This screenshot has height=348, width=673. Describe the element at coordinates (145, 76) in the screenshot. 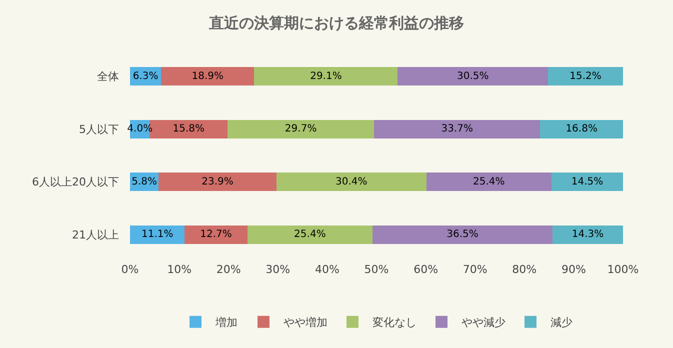

I see `data-label: 6.3%` at that location.